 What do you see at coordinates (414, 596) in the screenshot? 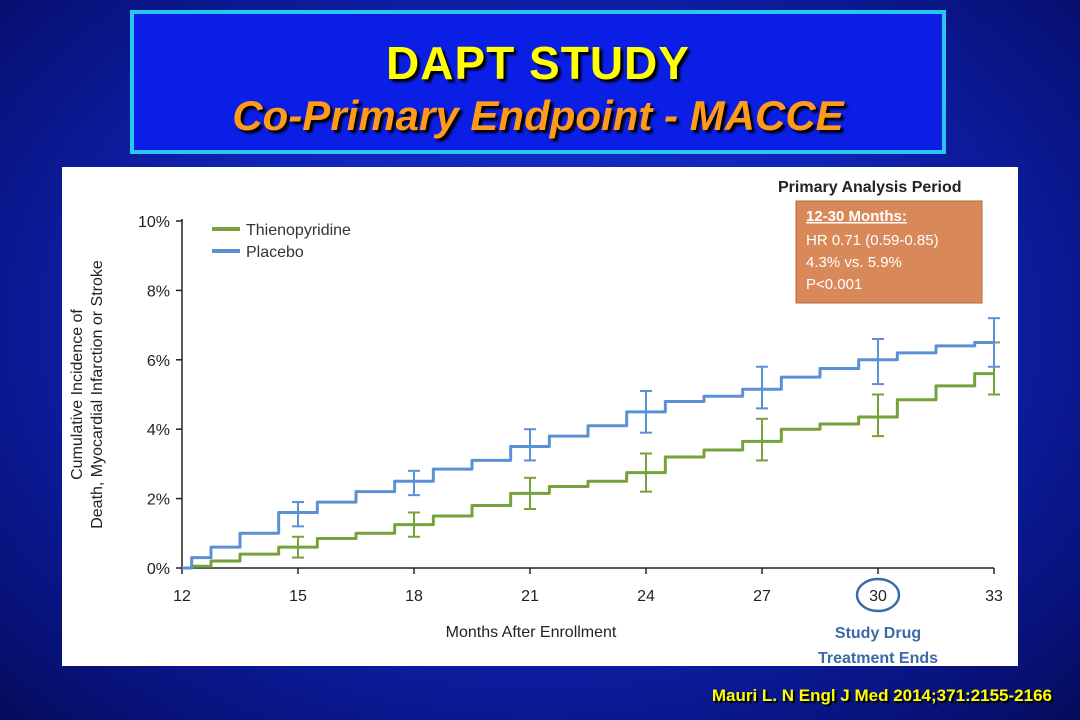
I see `x-tick-label: 18` at bounding box center [414, 596].